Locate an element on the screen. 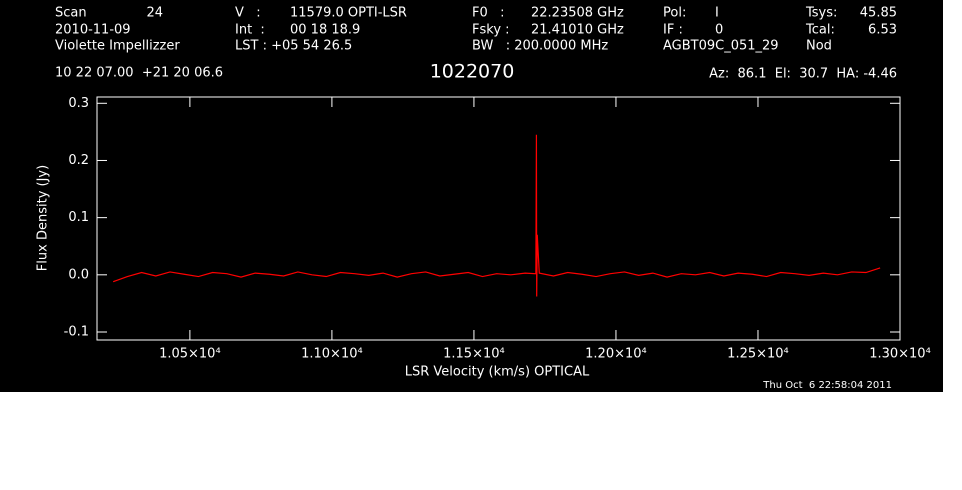  x-tick-label: 1.30×10⁴ is located at coordinates (900, 354).